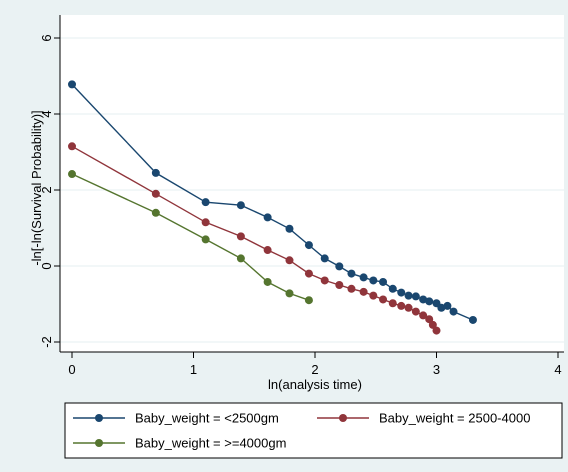  What do you see at coordinates (46, 37) in the screenshot?
I see `y-tick-label: 6` at bounding box center [46, 37].